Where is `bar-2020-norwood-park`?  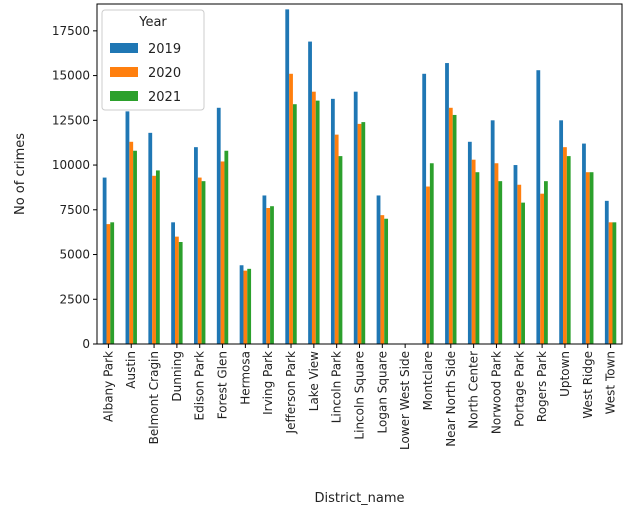 bar-2020-norwood-park is located at coordinates (496, 253).